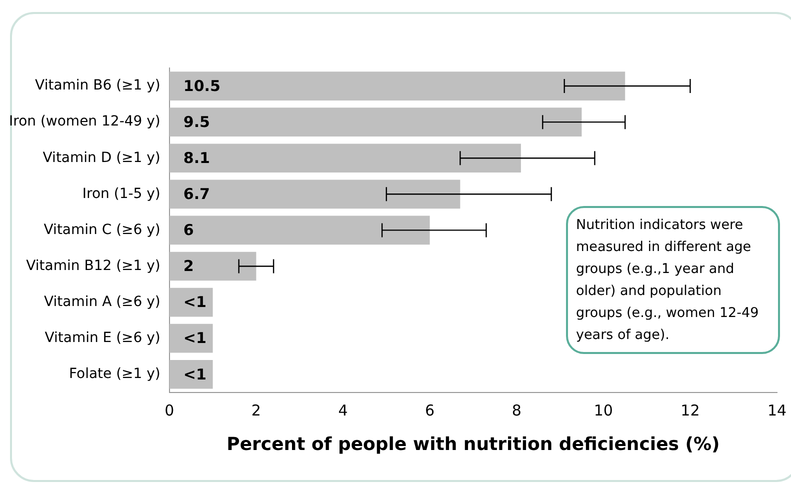  I want to click on y-tick-label: Vitamin A (≥6 y), so click(102, 302).